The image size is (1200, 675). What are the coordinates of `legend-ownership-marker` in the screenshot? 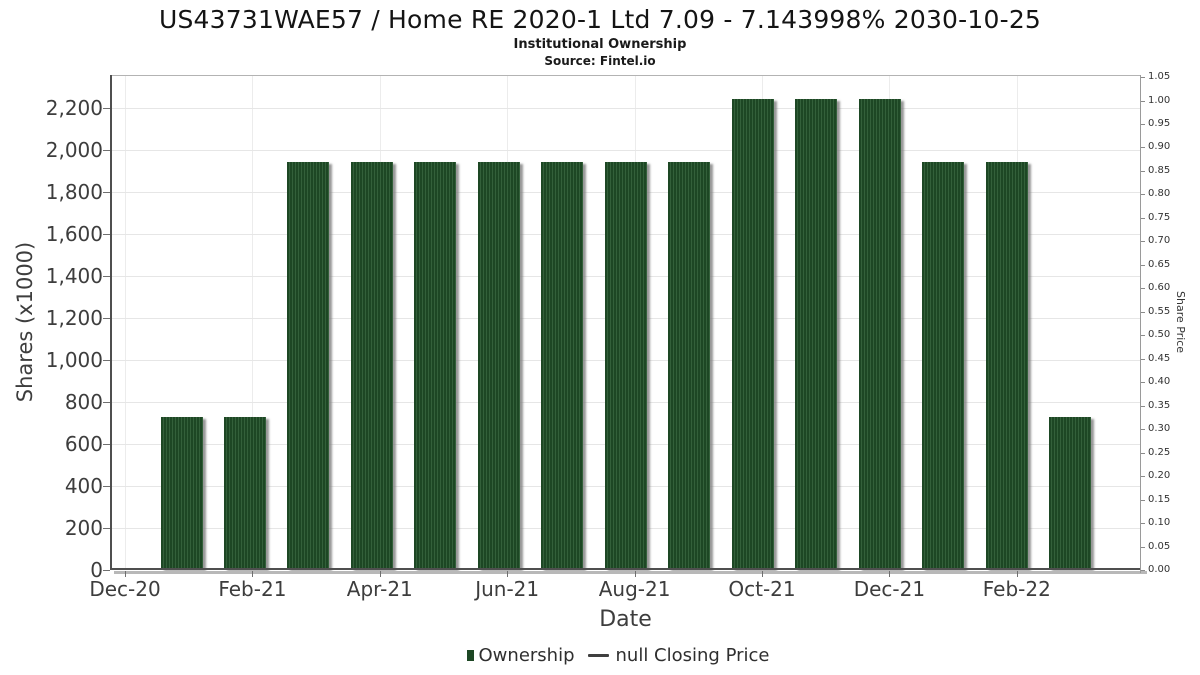 It's located at (470, 655).